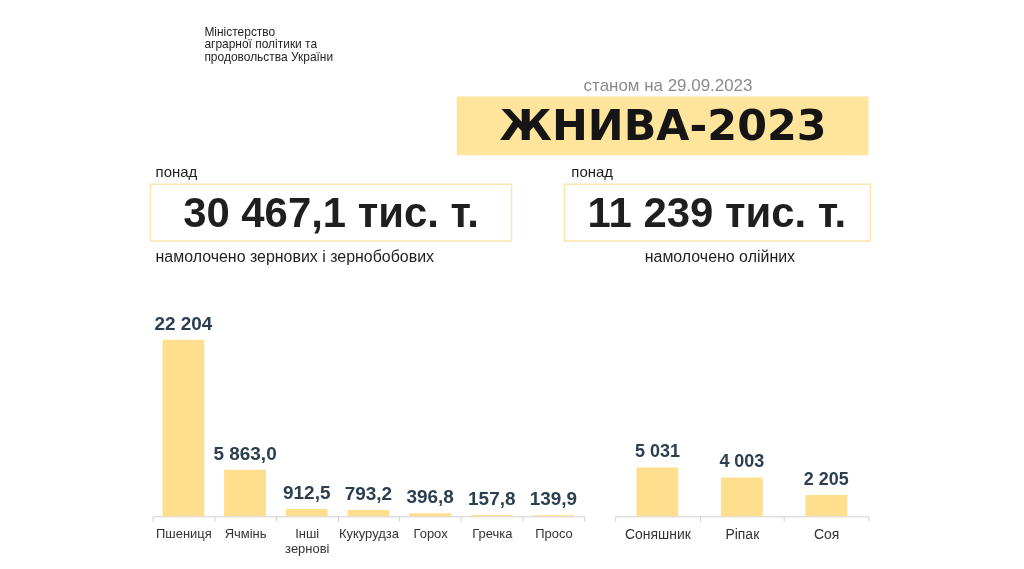 The height and width of the screenshot is (569, 1024). I want to click on data-label: 5 031, so click(657, 451).